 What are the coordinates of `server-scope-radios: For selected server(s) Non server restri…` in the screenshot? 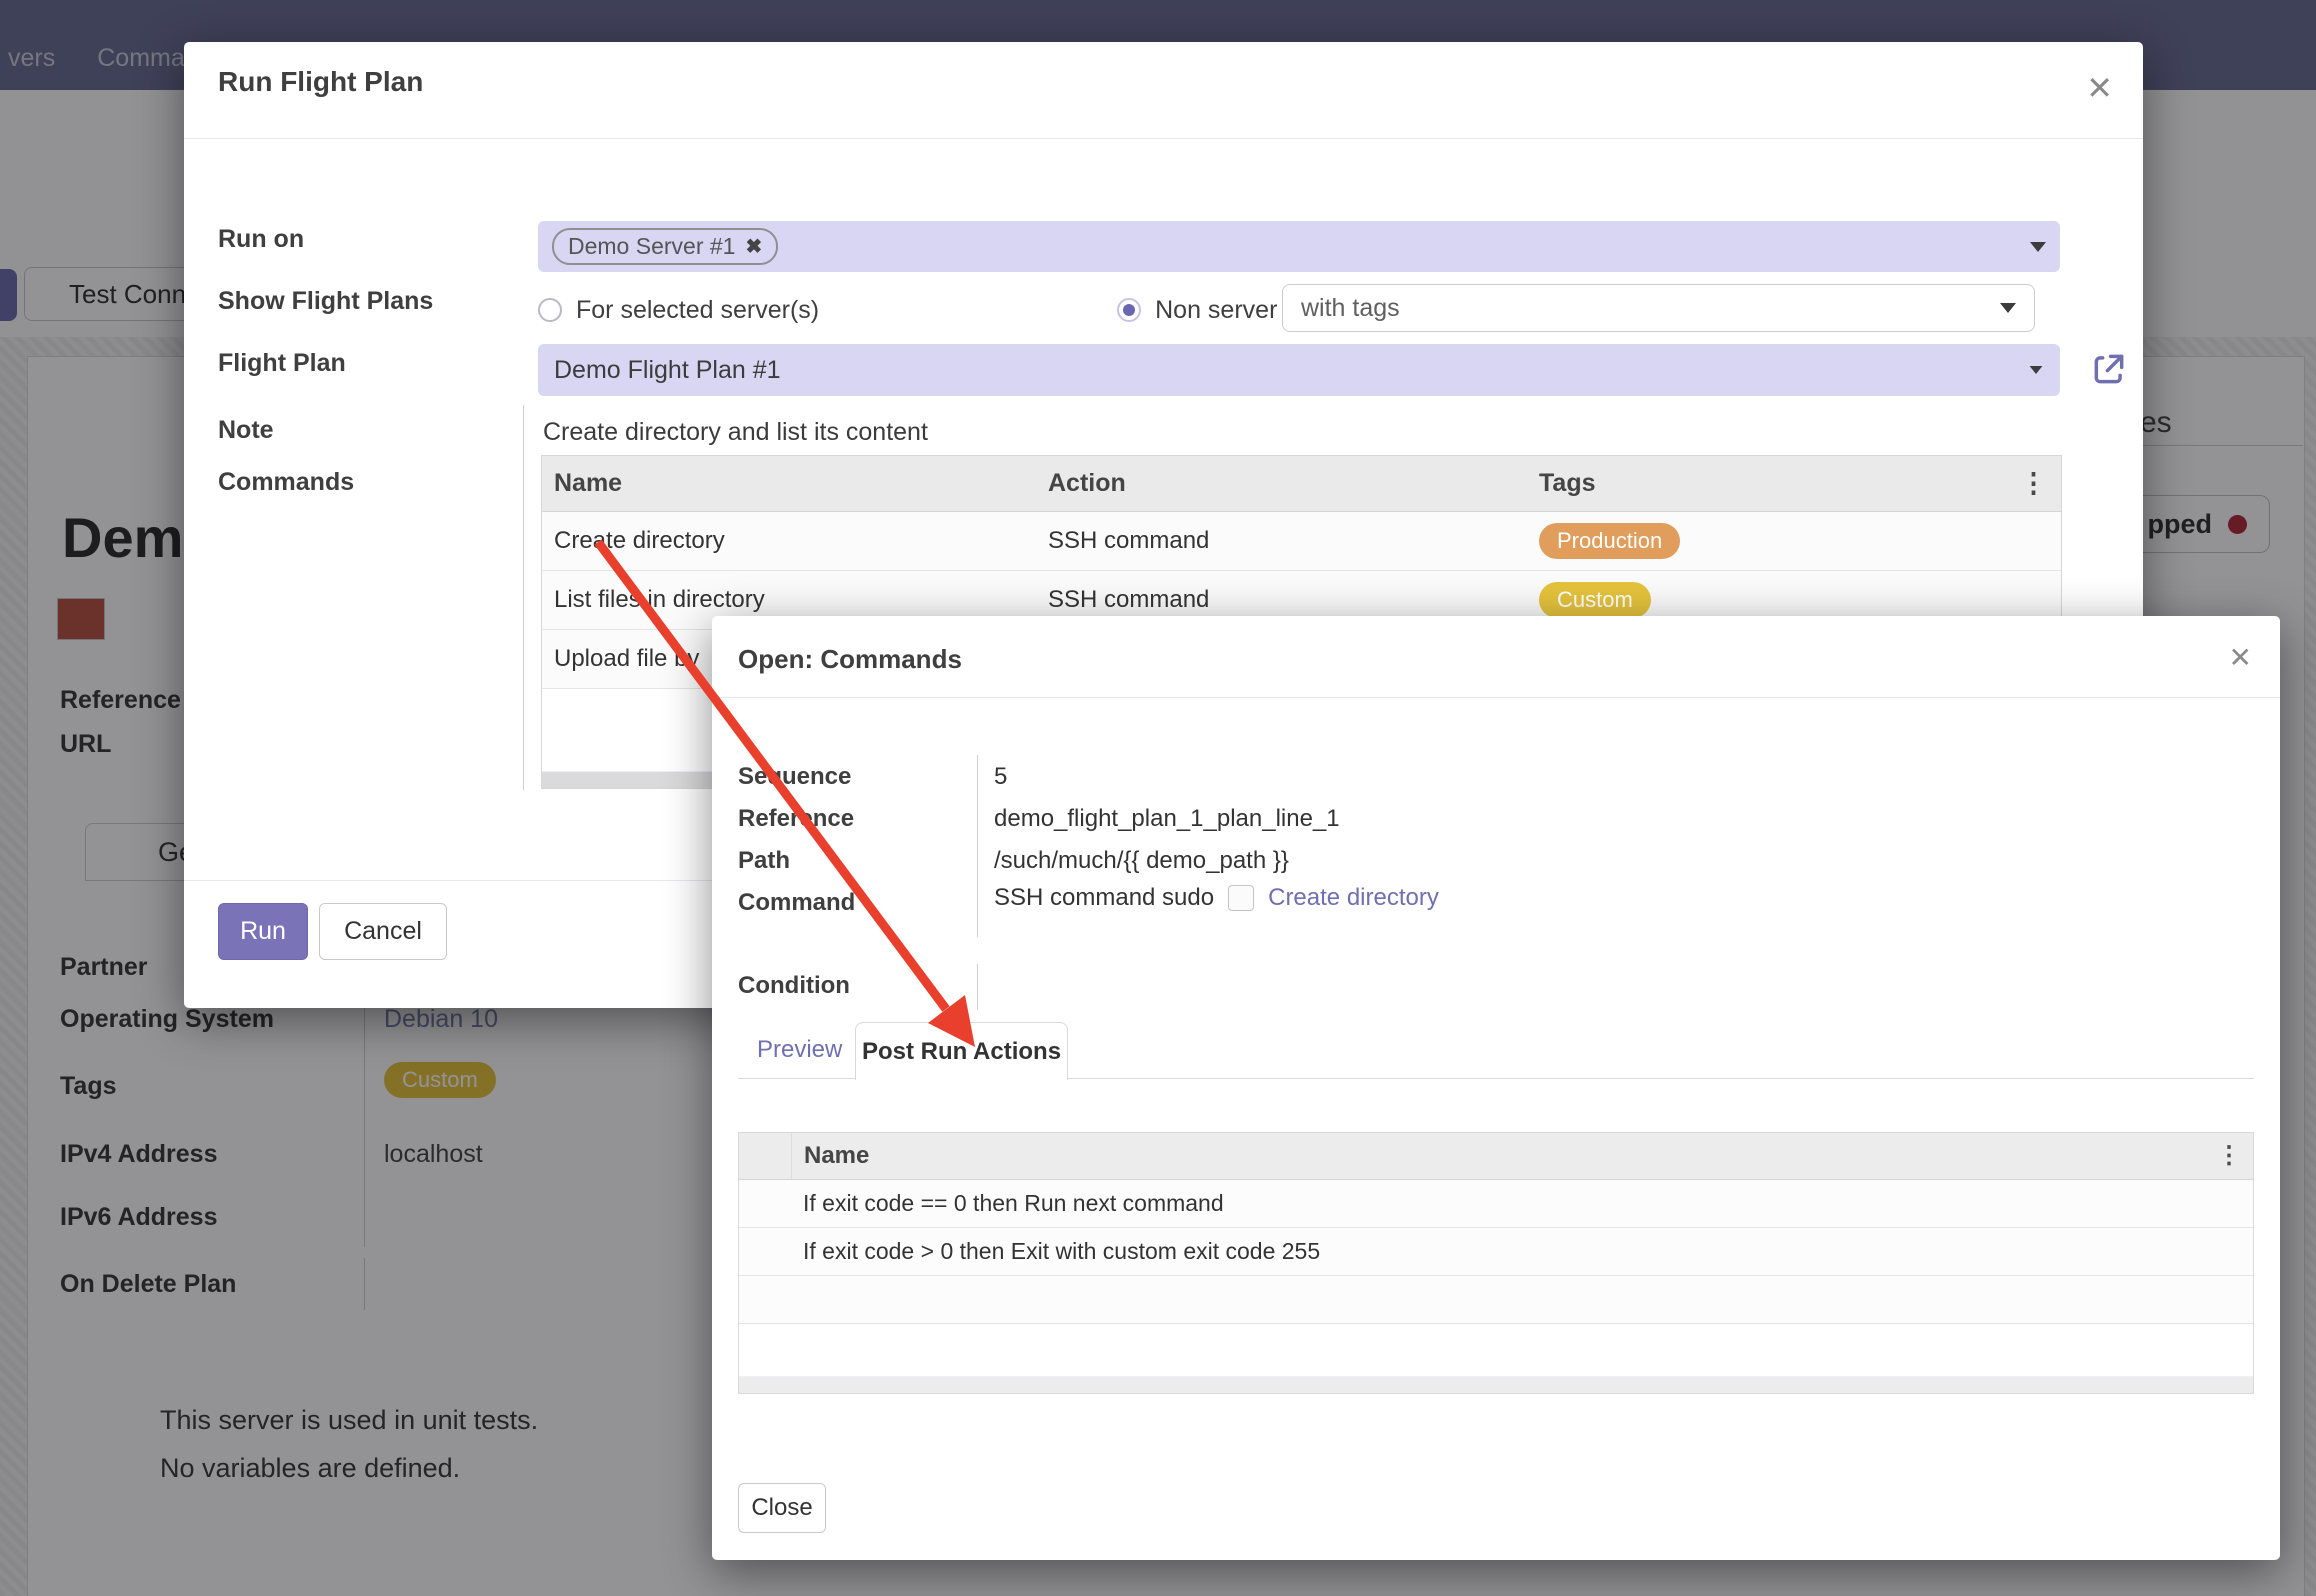 It's located at (962, 310).